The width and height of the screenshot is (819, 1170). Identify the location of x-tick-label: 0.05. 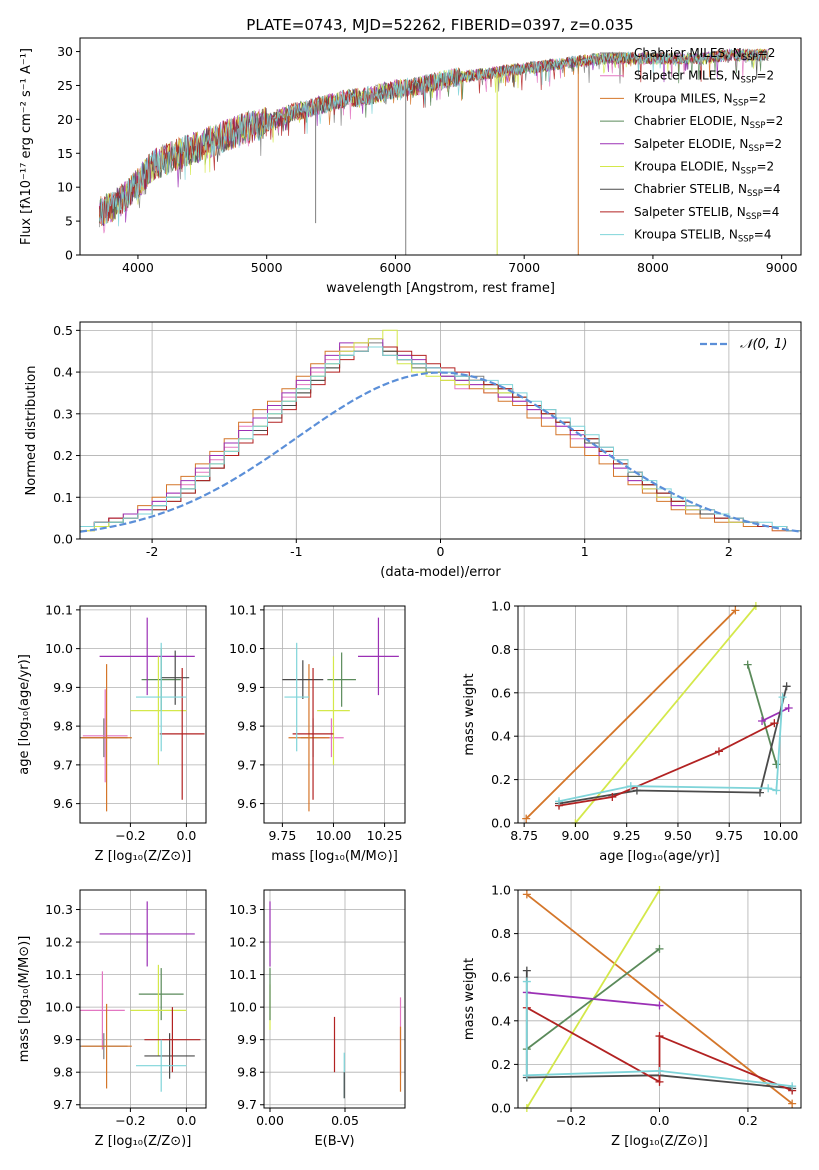
(345, 1120).